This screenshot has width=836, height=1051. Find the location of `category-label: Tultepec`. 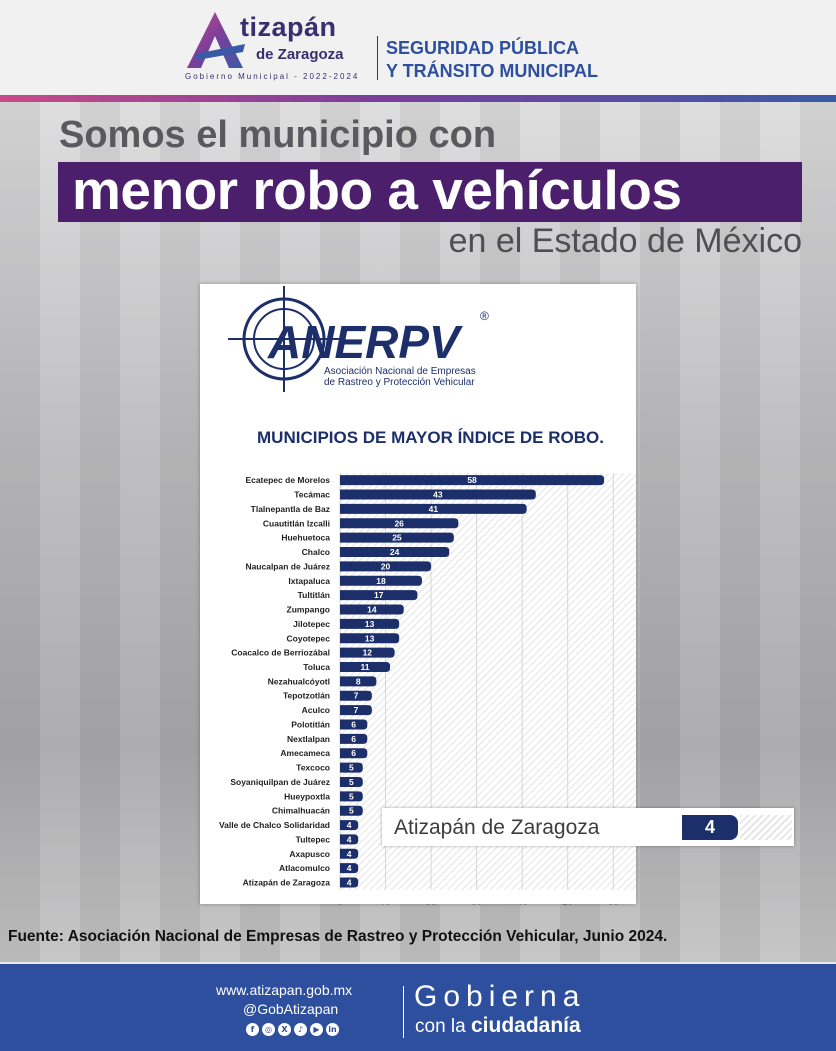

category-label: Tultepec is located at coordinates (313, 839).